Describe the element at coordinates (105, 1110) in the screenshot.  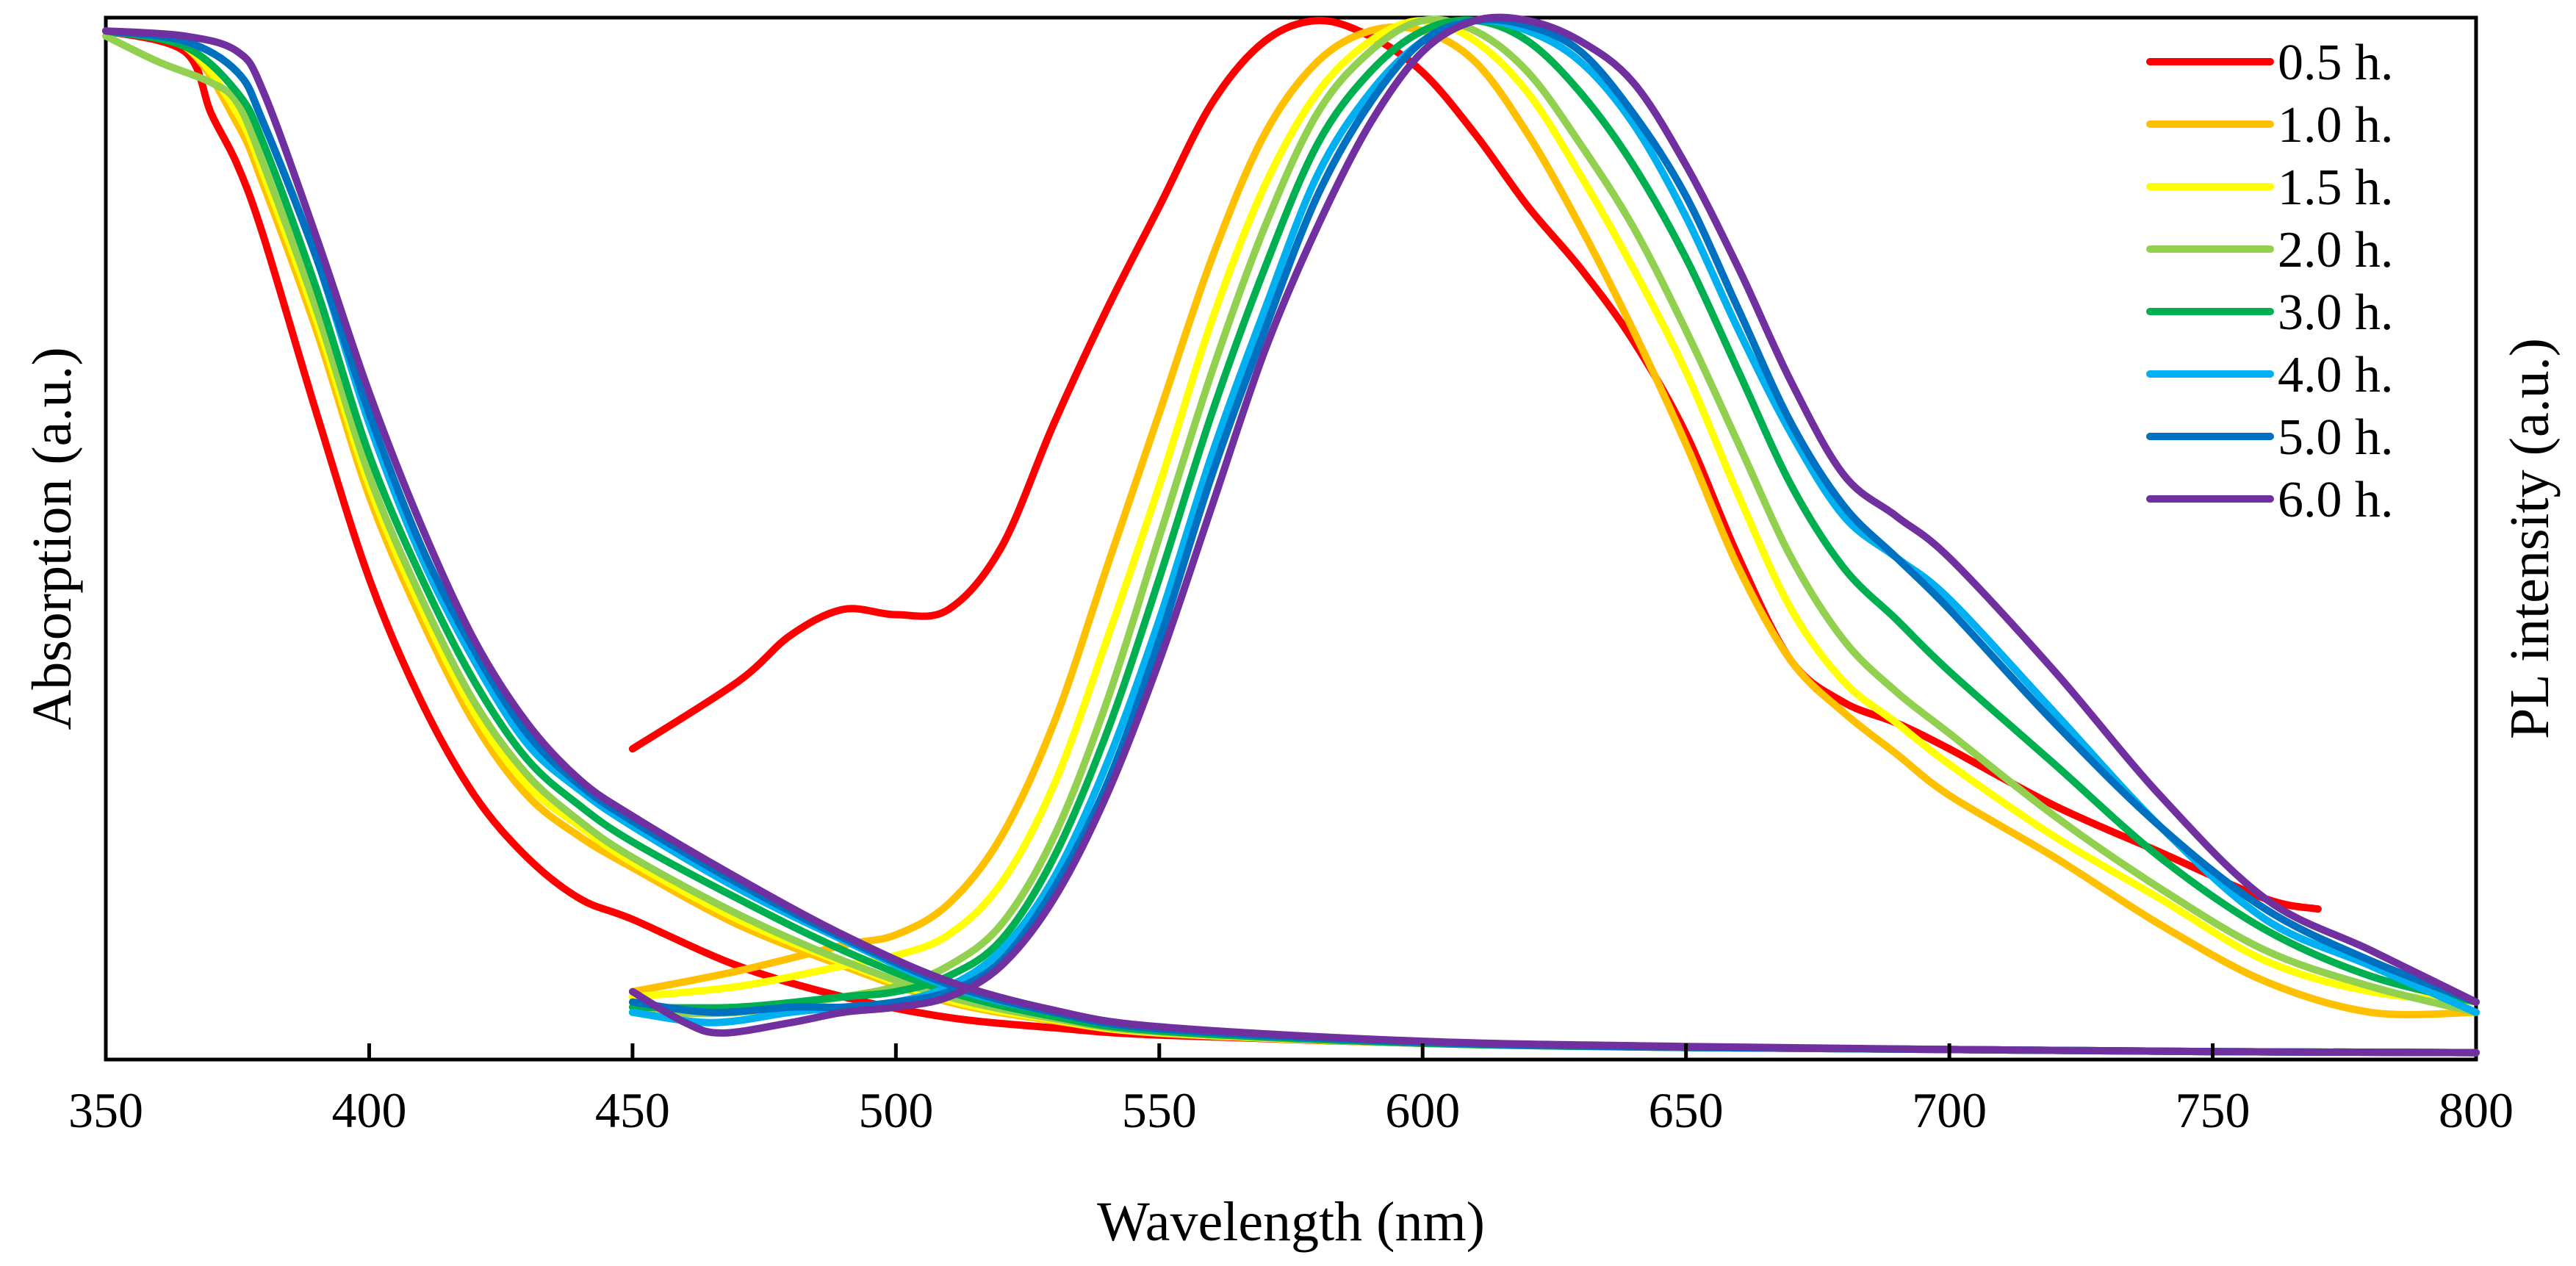
I see `x-tick-label: 350` at that location.